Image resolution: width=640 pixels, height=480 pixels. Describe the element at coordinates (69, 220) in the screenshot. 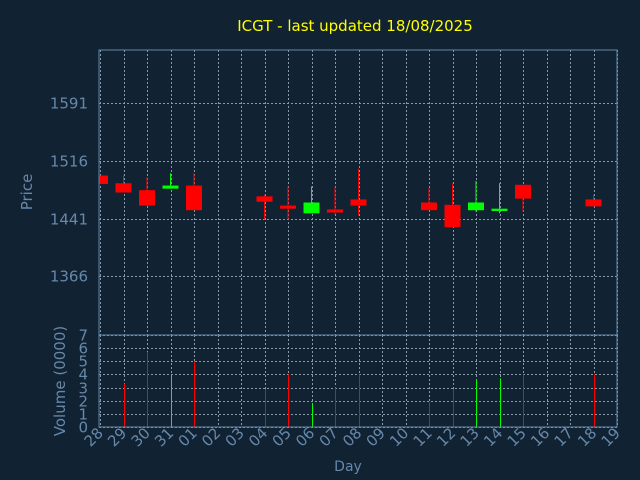

I see `price-tick-label: 1441` at that location.